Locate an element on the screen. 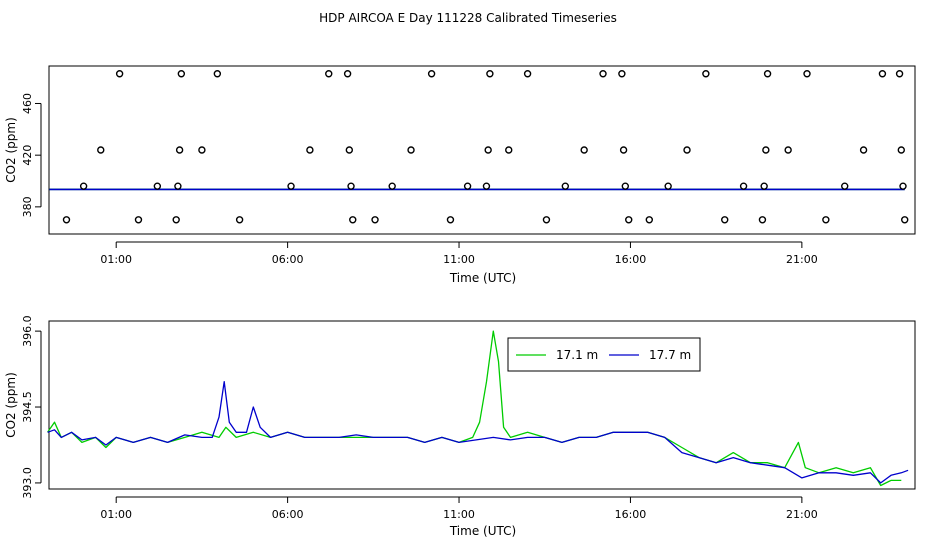 This screenshot has height=540, width=936. bottom-x-tick-label: 01:00 is located at coordinates (116, 514).